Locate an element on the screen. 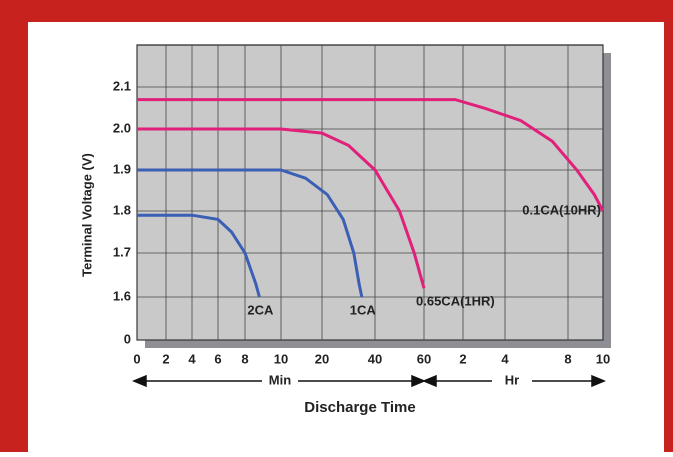 This screenshot has width=673, height=457. top-border is located at coordinates (336, 11).